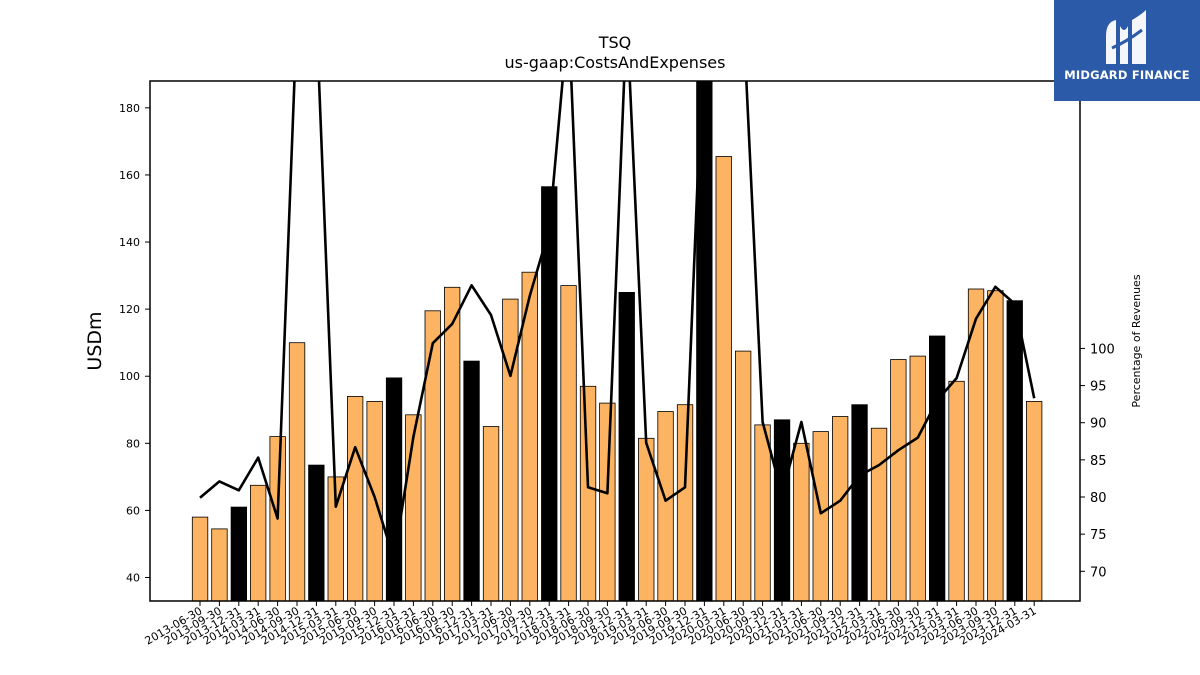 Image resolution: width=1200 pixels, height=675 pixels. I want to click on y-axis-label: USDm, so click(95, 340).